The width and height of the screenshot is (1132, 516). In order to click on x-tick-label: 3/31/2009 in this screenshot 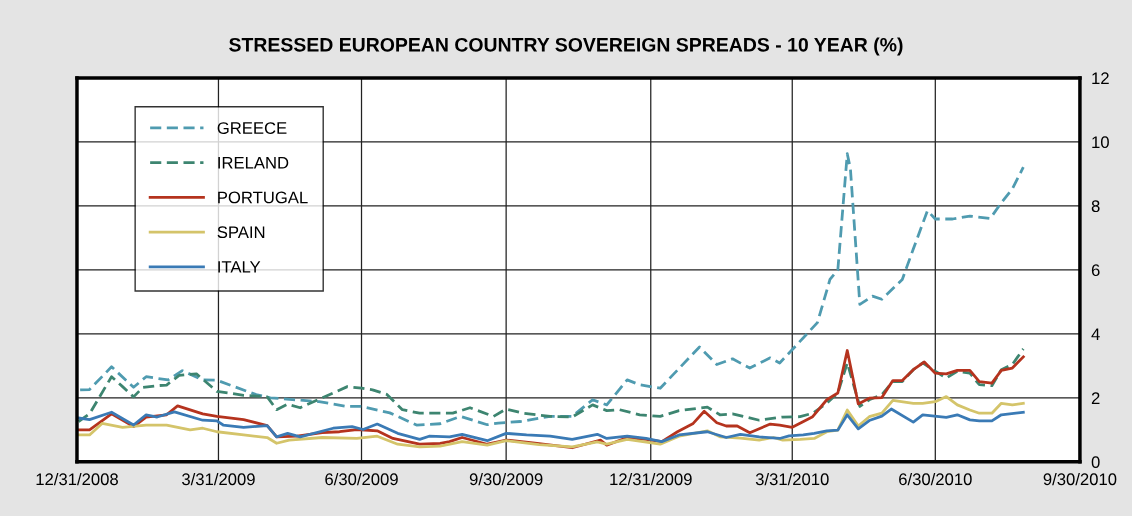, I will do `click(218, 479)`.